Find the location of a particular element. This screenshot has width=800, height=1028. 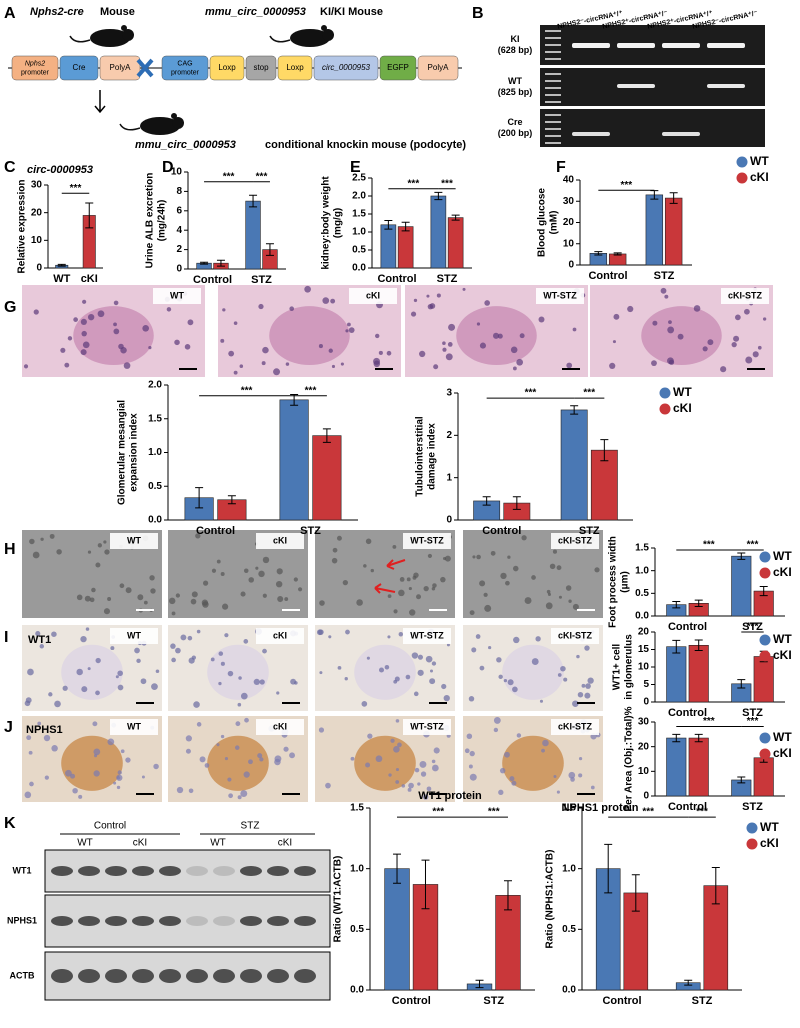

y-tick-label: 6 is located at coordinates (179, 210).